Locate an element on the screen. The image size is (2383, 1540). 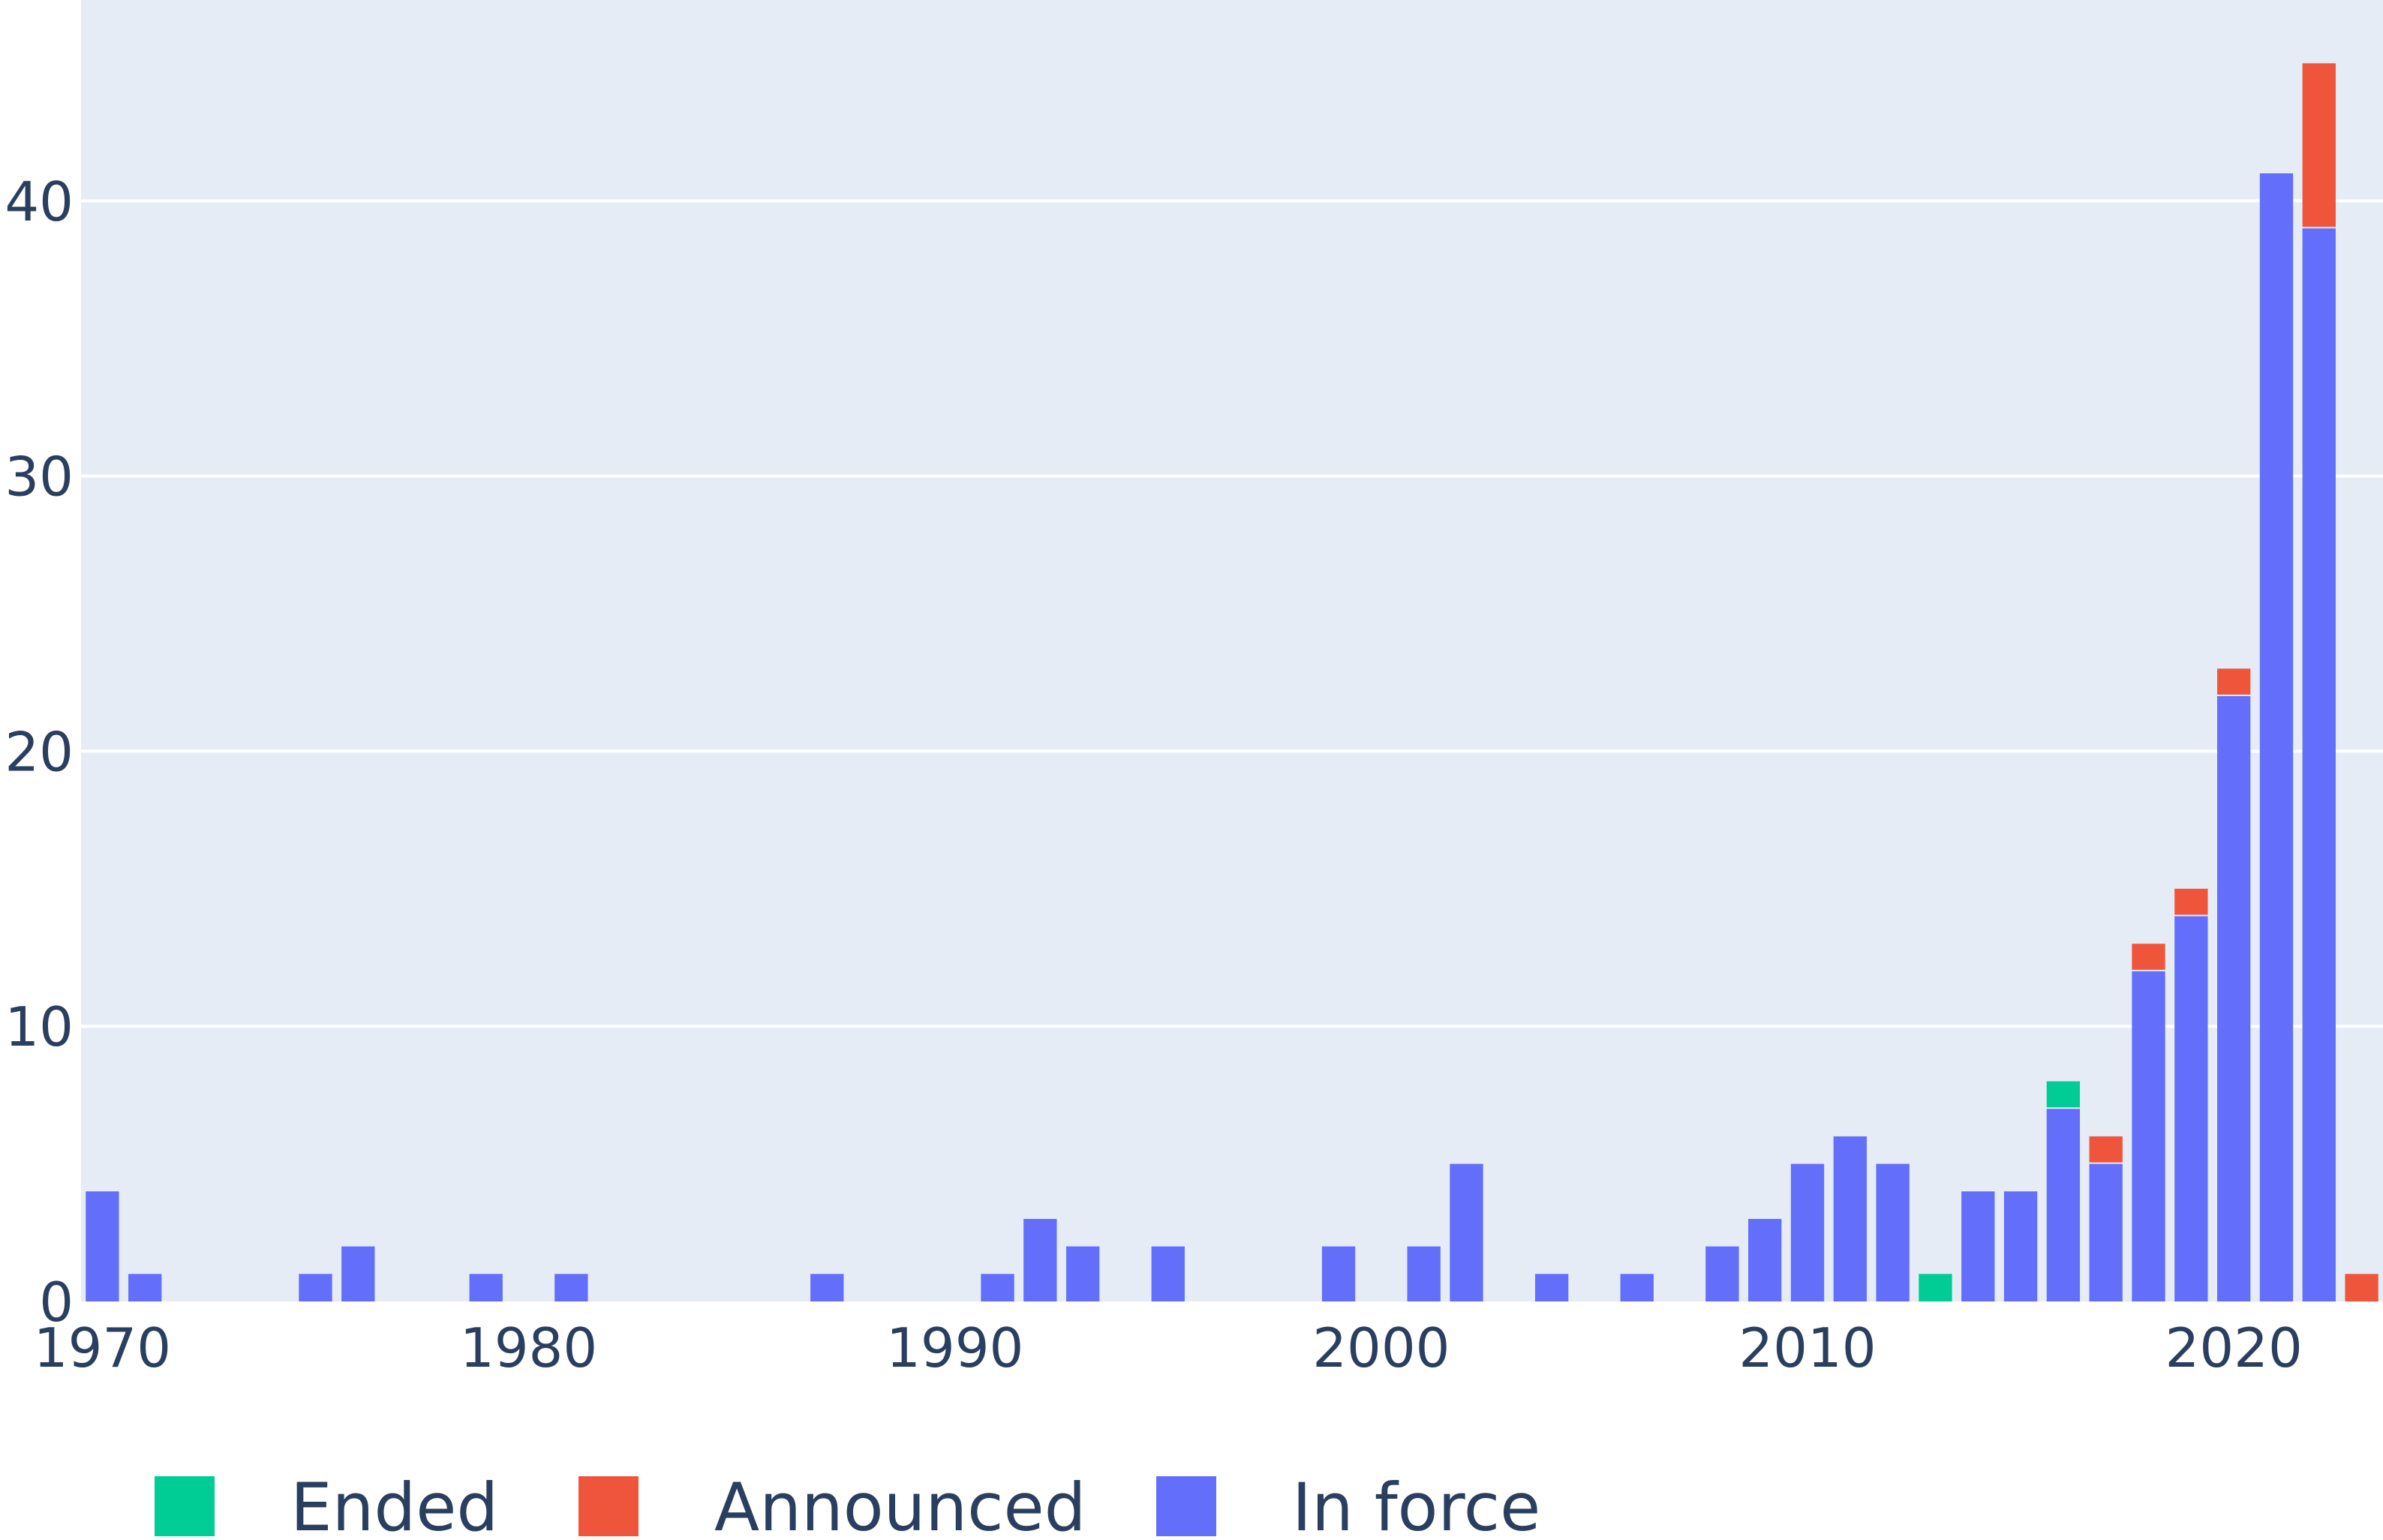
bar-in-force-1976 is located at coordinates (358, 1273).